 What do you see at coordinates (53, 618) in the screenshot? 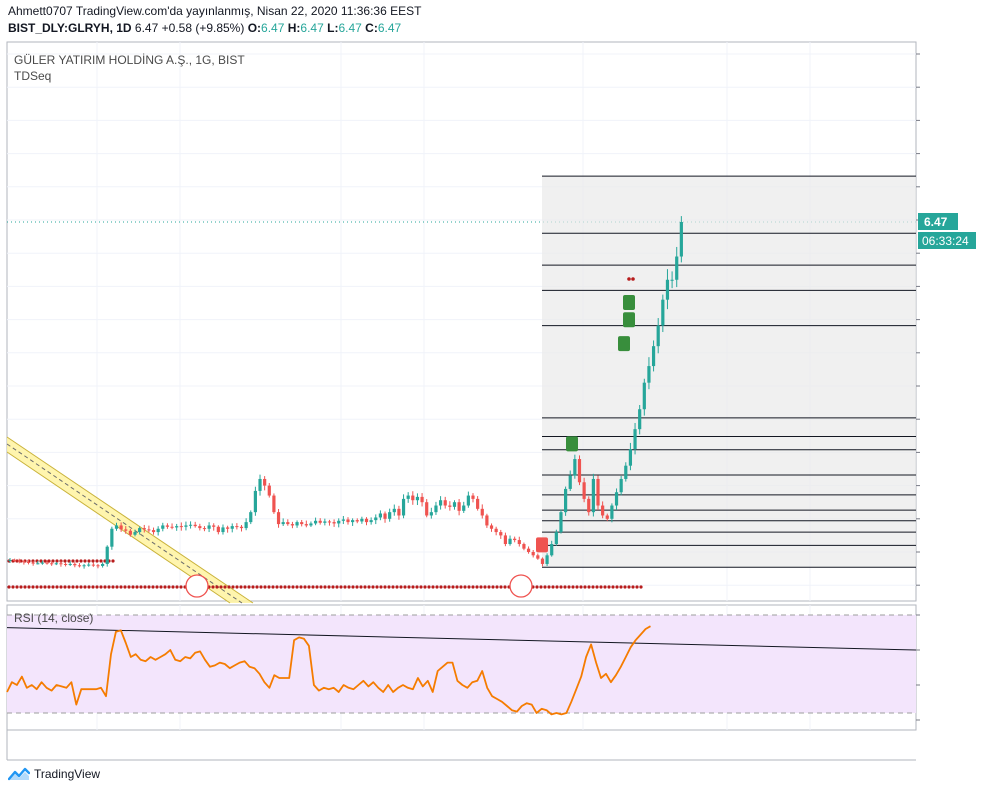
I see `rsi-label: RSI (14, close)` at bounding box center [53, 618].